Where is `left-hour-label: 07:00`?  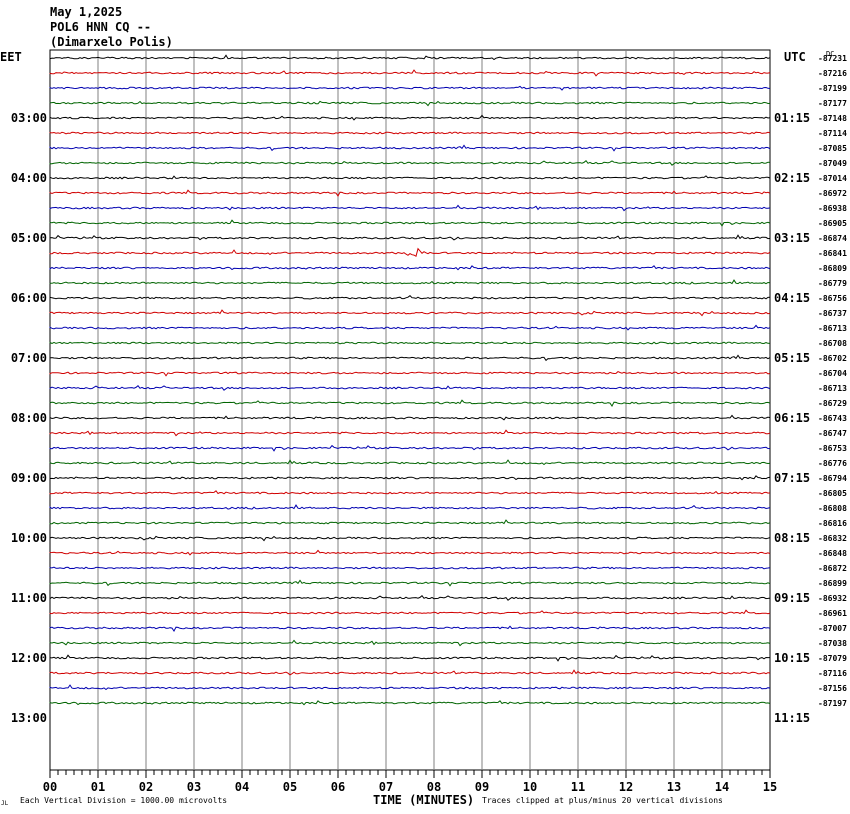
left-hour-label: 07:00 is located at coordinates (29, 358).